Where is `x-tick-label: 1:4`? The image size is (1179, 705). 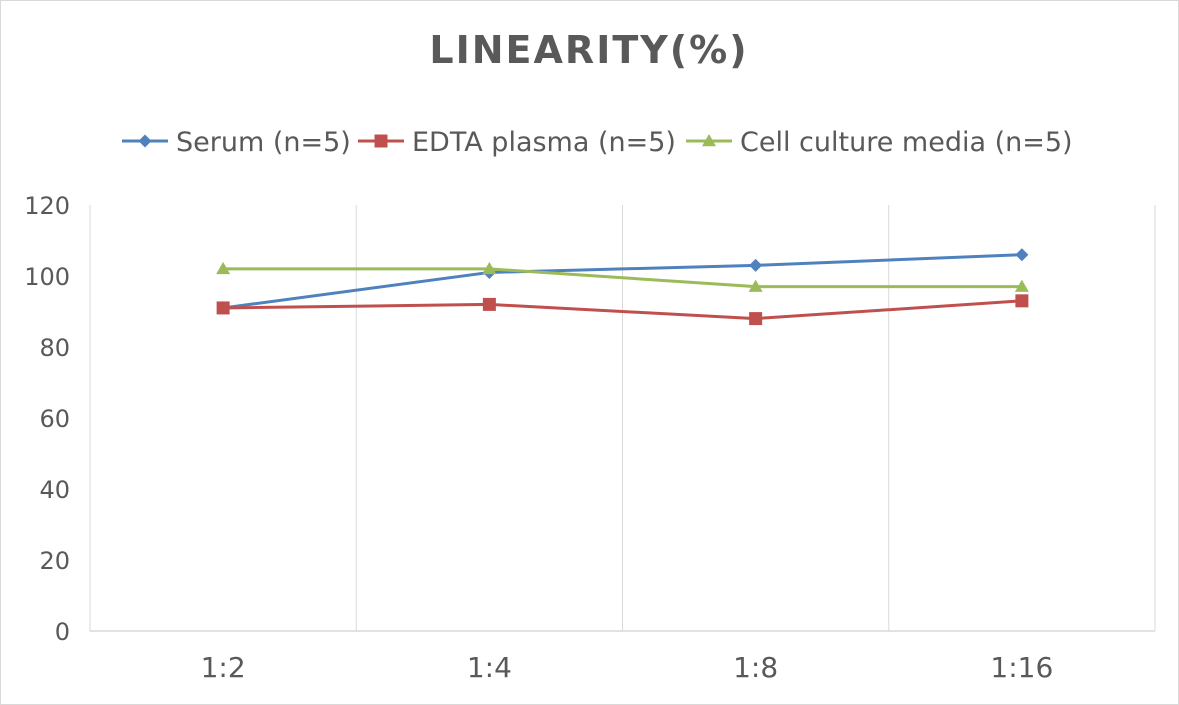 x-tick-label: 1:4 is located at coordinates (489, 667).